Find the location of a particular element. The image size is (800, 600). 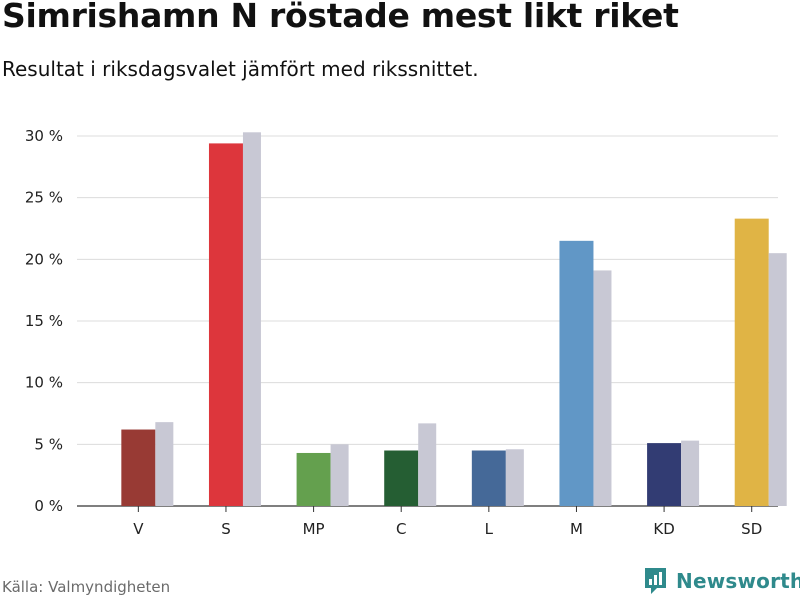

y-tick-label: 15 % is located at coordinates (44, 321).